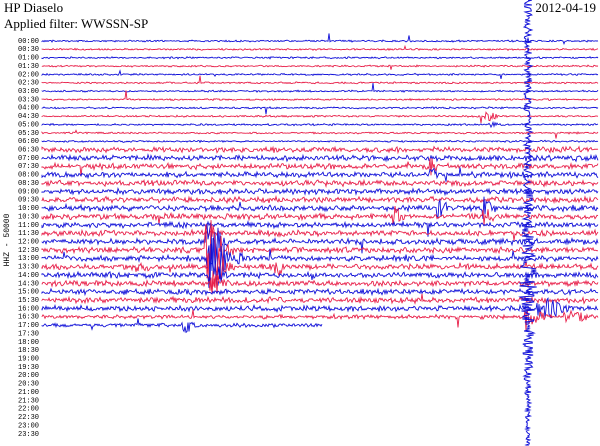  Describe the element at coordinates (28, 134) in the screenshot. I see `time-label: 05:30` at that location.